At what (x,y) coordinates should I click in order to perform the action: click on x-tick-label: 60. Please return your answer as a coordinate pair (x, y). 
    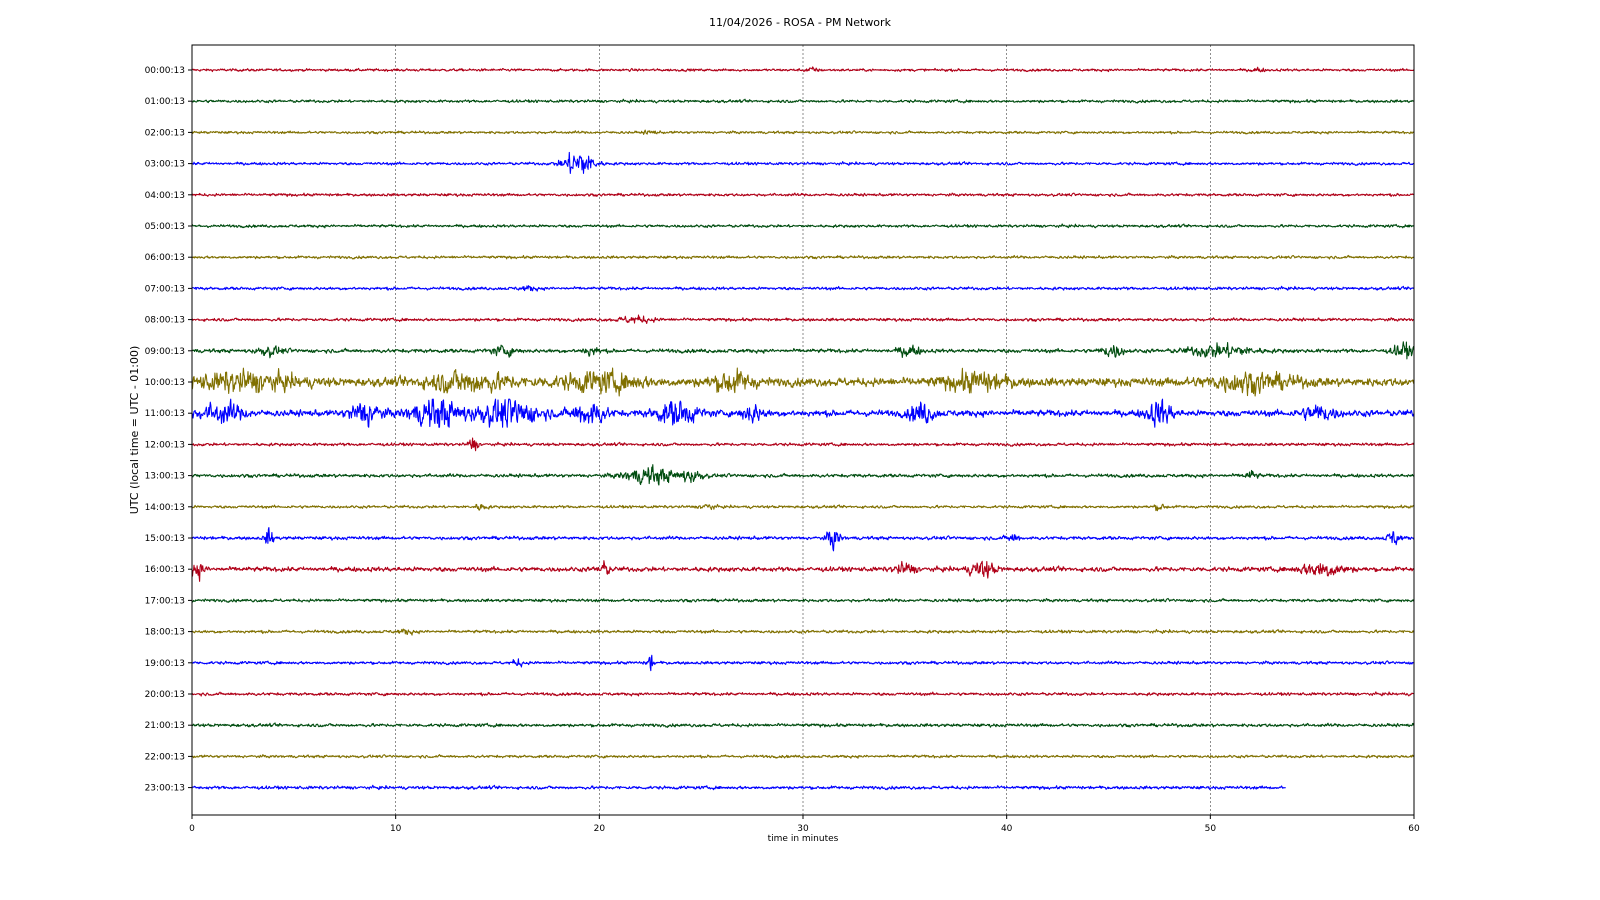
    Looking at the image, I should click on (1414, 829).